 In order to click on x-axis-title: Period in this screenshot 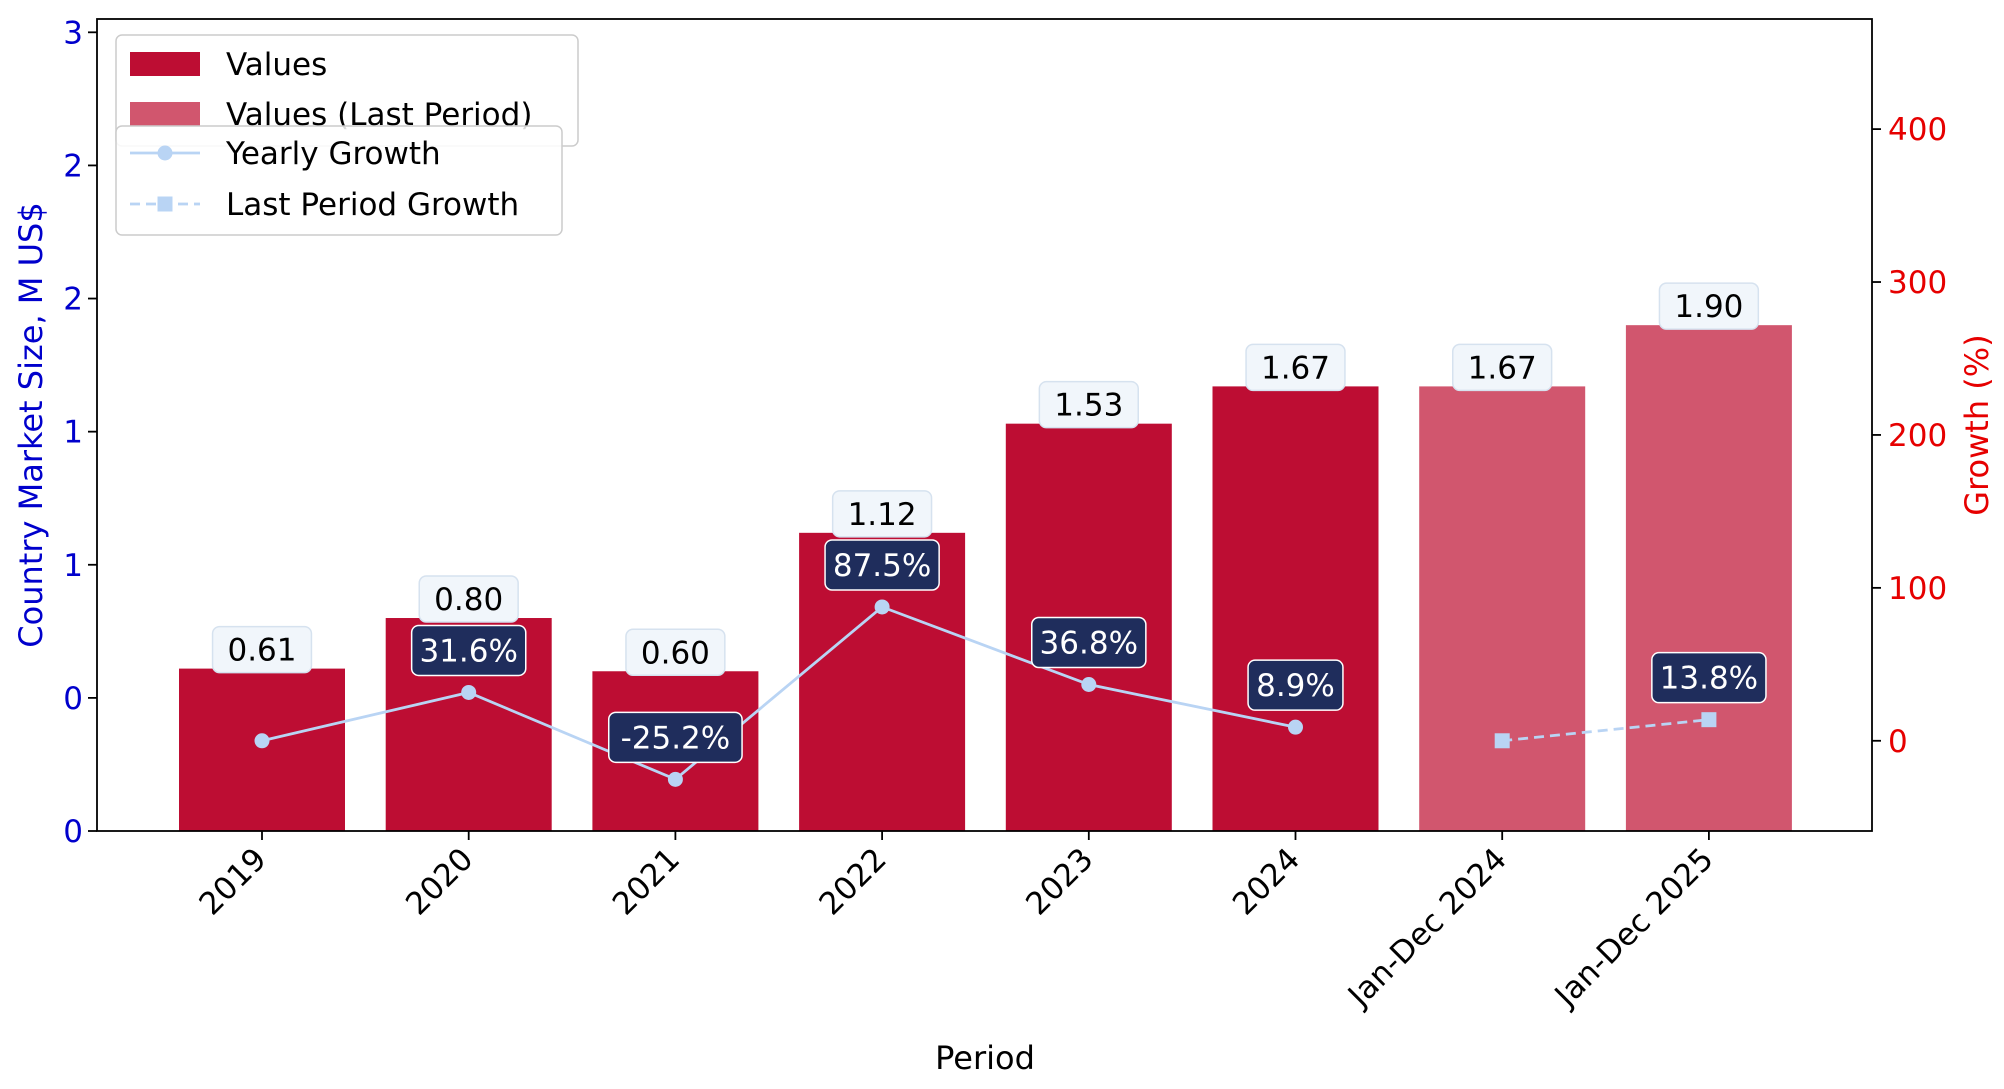, I will do `click(985, 1058)`.